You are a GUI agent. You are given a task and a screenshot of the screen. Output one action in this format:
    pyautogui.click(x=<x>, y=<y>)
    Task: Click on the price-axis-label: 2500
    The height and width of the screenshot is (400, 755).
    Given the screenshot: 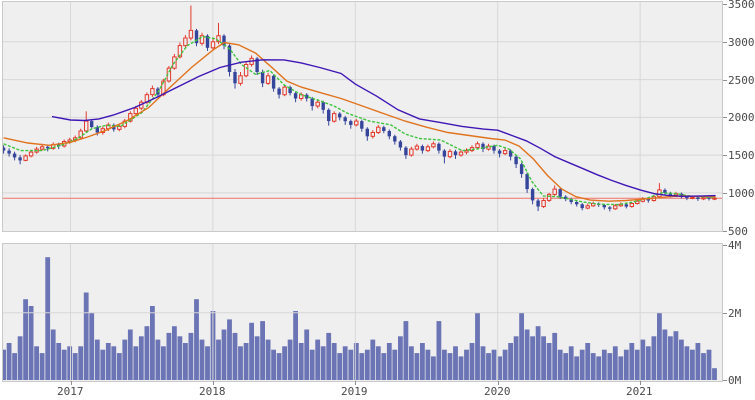 What is the action you would take?
    pyautogui.click(x=741, y=80)
    